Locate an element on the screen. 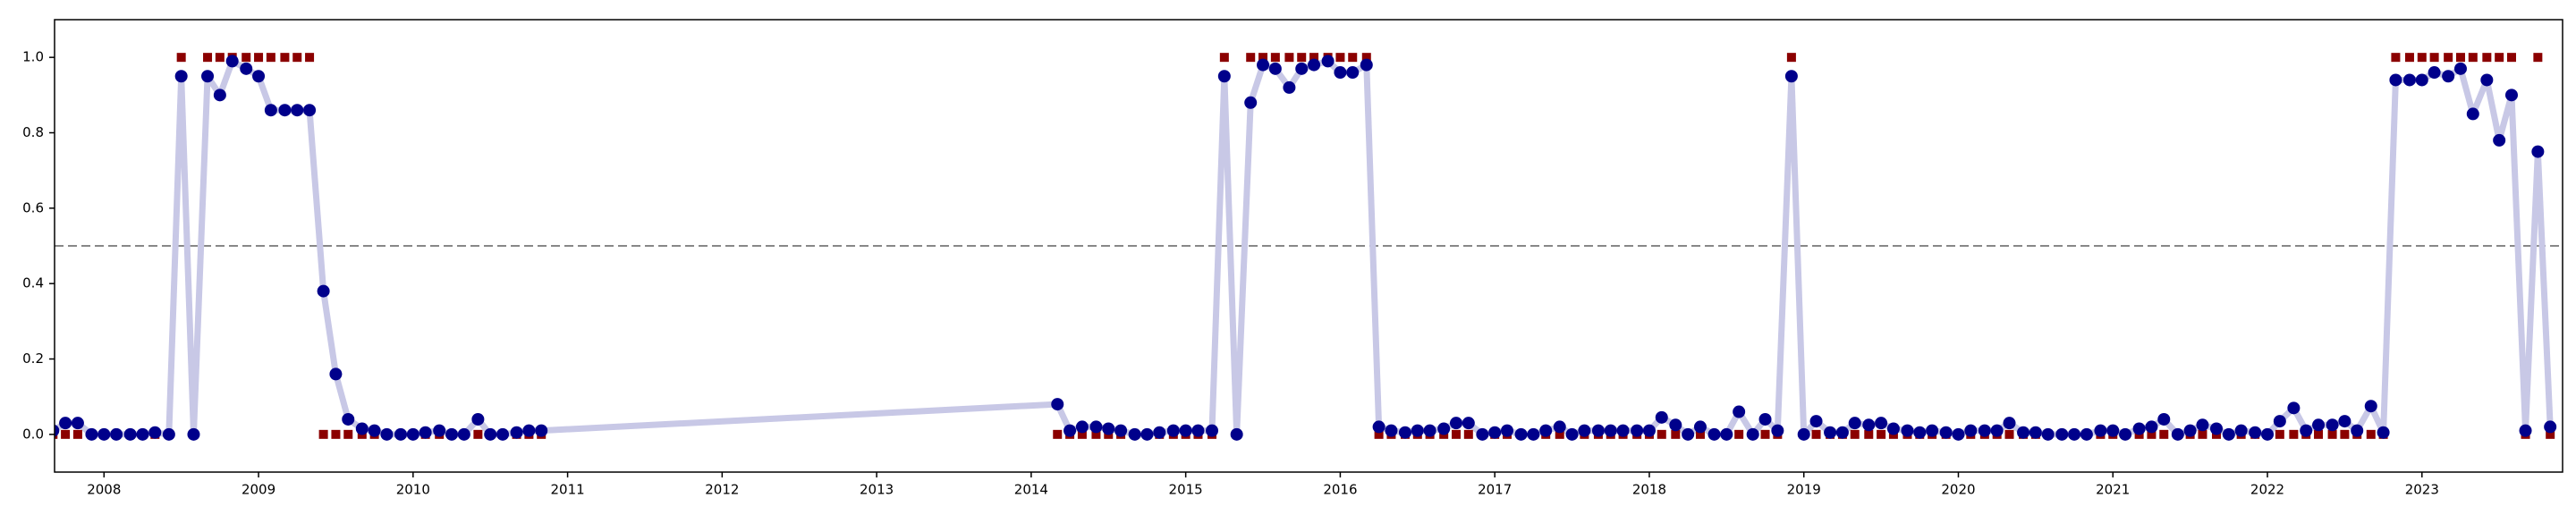  y-tick-label: 0.0 is located at coordinates (33, 434).